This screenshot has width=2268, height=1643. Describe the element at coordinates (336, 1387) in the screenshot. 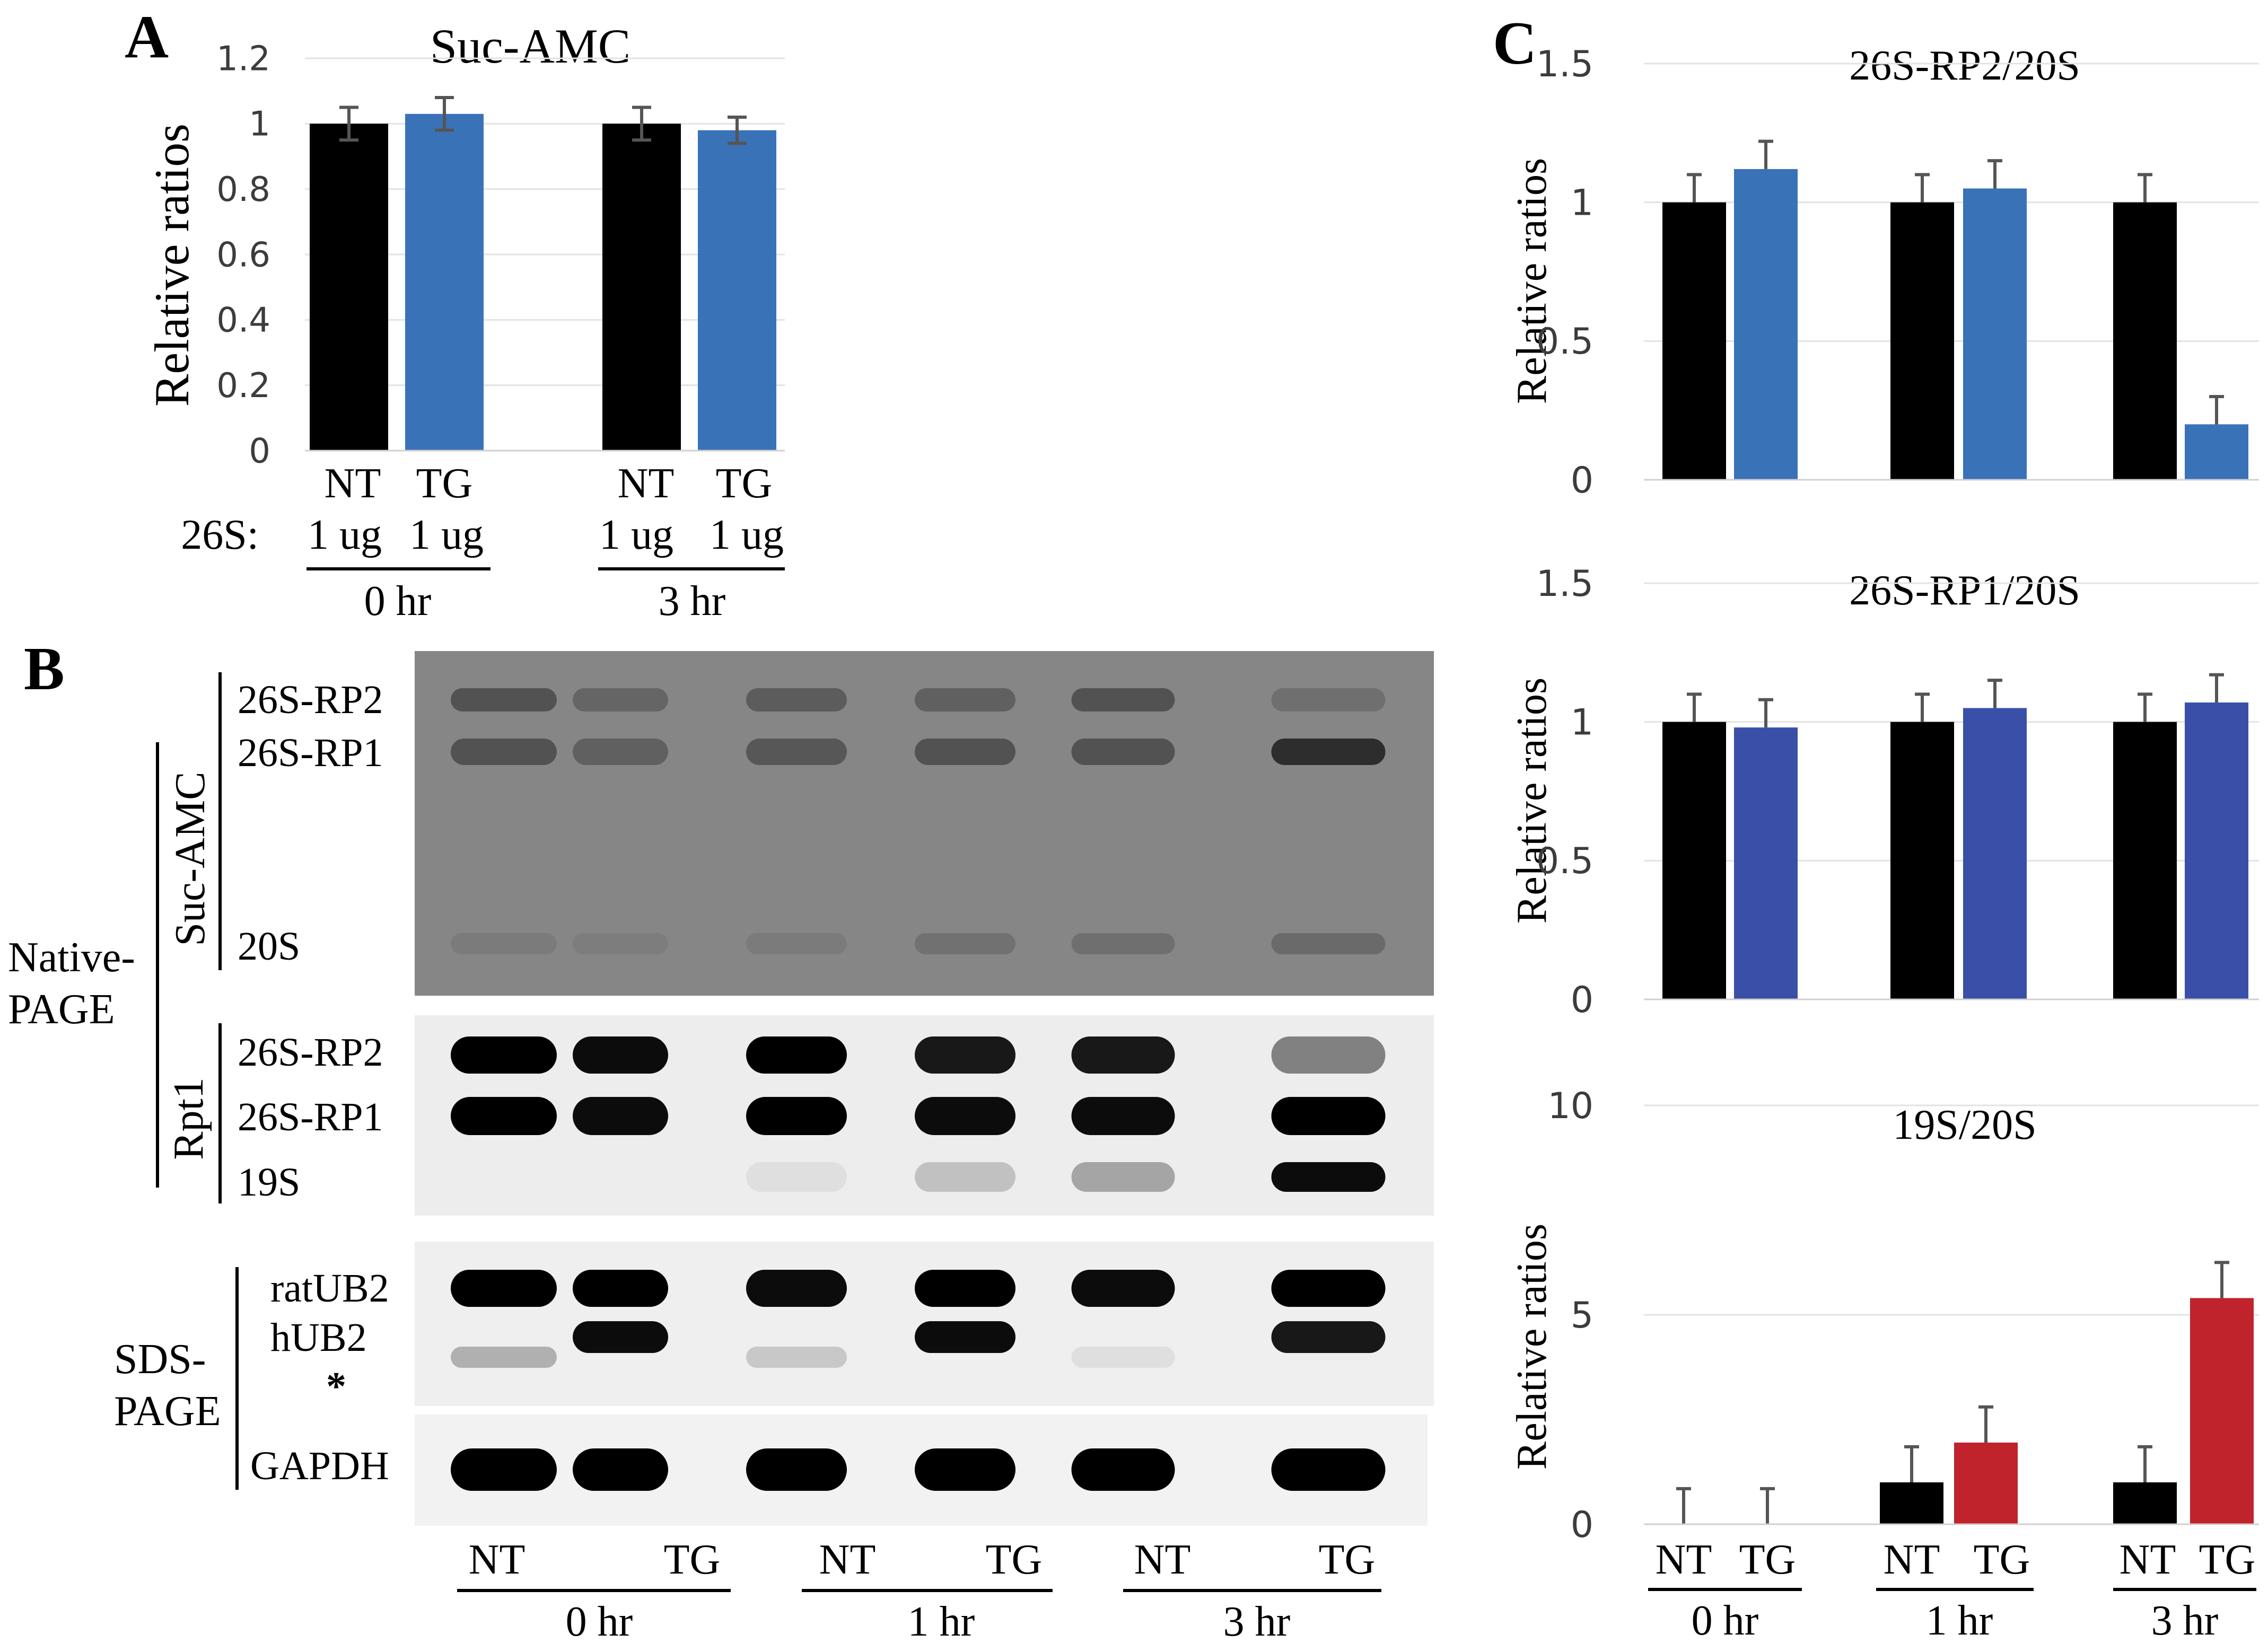

I see `sds-band-asterisk: *` at that location.